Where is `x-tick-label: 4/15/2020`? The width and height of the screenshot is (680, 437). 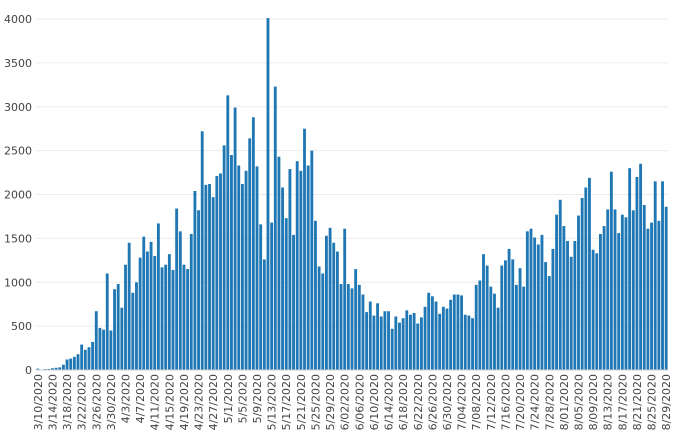 x-tick-label: 4/15/2020 is located at coordinates (169, 402).